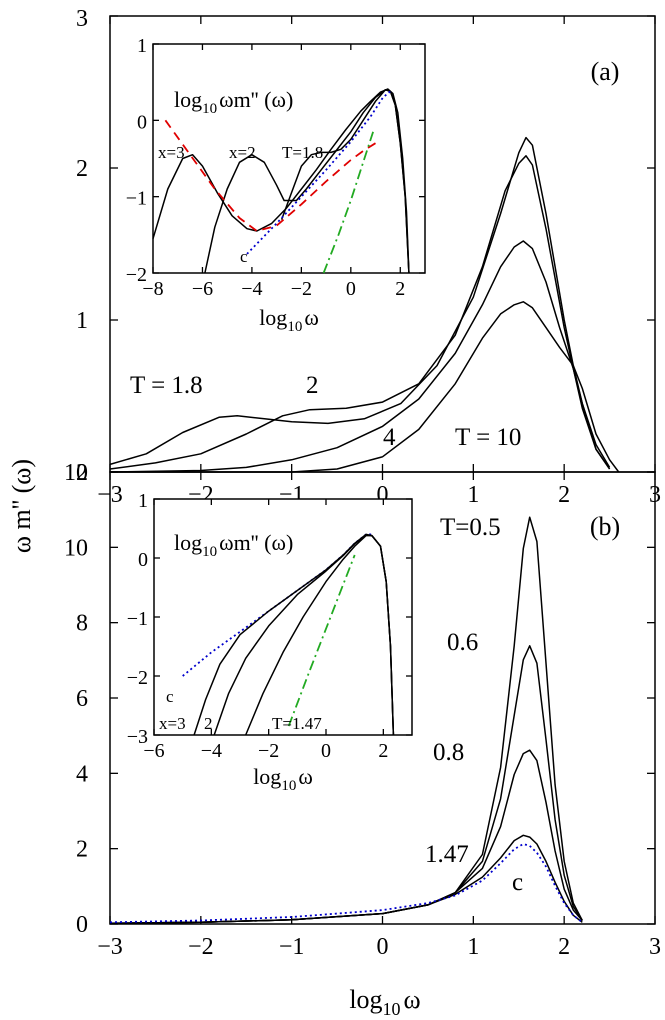 Image resolution: width=665 pixels, height=1020 pixels. What do you see at coordinates (82, 774) in the screenshot?
I see `y-tick-label: 4` at bounding box center [82, 774].